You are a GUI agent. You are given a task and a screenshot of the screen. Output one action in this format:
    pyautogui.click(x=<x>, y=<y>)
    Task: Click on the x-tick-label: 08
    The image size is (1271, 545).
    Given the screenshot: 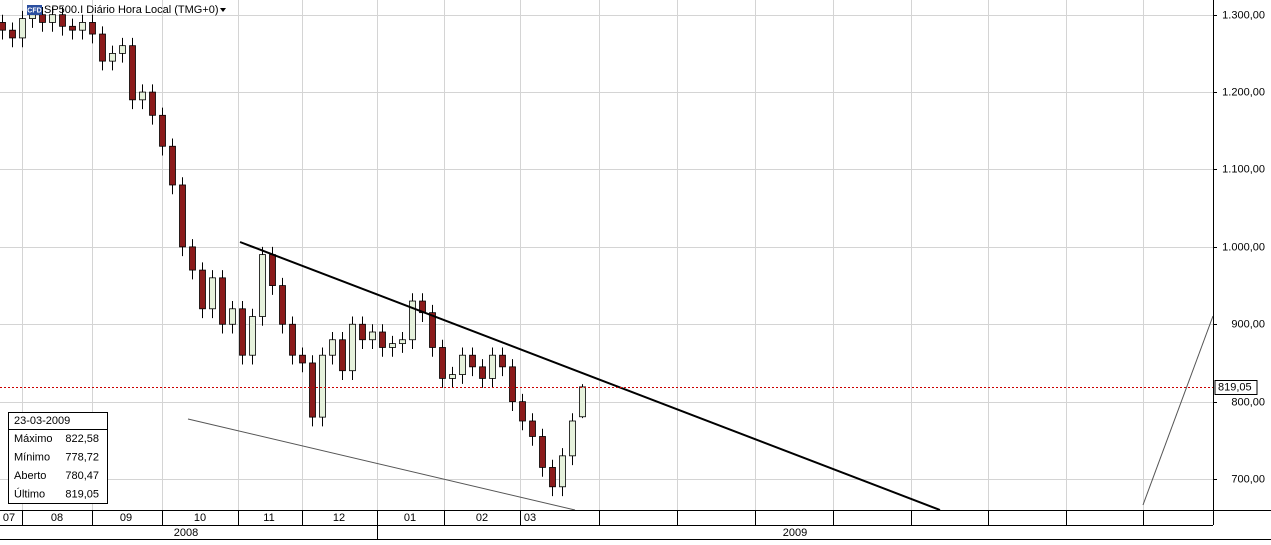 What is the action you would take?
    pyautogui.click(x=57, y=518)
    